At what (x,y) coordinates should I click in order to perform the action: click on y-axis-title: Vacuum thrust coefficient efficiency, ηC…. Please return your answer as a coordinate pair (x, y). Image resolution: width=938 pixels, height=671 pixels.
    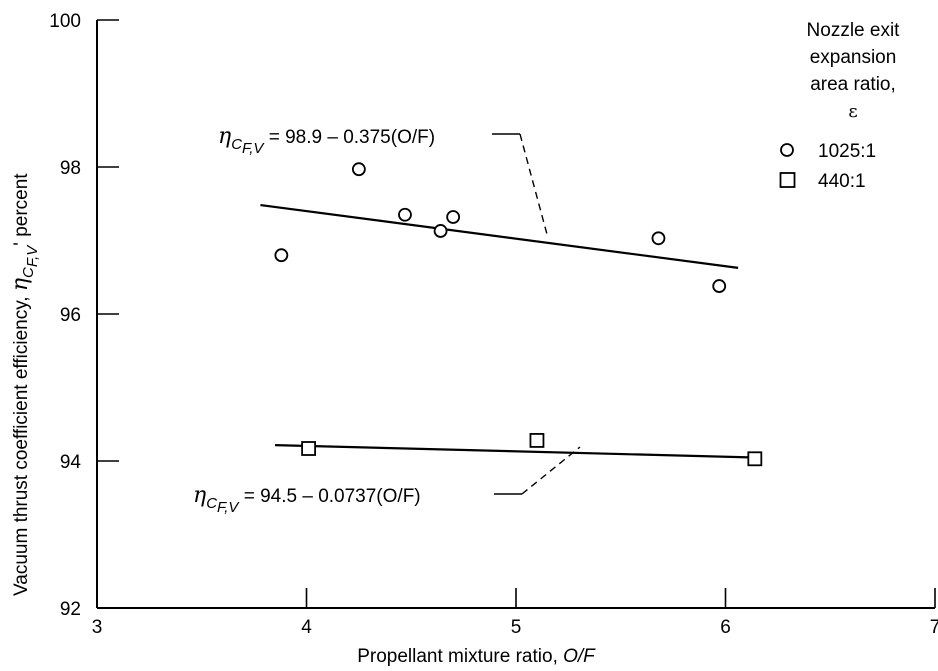
    Looking at the image, I should click on (24, 384).